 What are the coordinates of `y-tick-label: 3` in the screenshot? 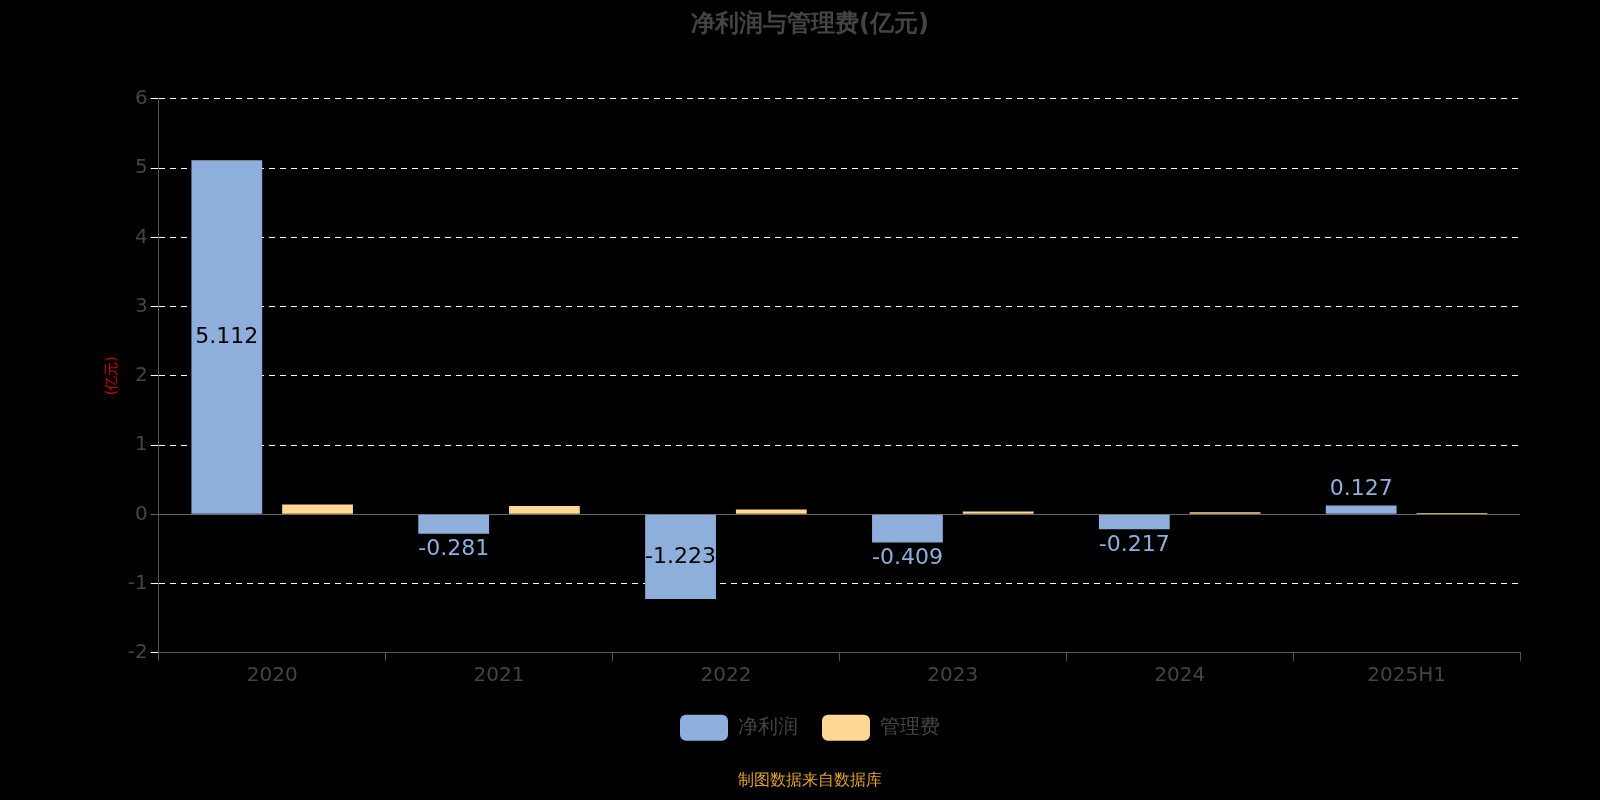 It's located at (141, 304).